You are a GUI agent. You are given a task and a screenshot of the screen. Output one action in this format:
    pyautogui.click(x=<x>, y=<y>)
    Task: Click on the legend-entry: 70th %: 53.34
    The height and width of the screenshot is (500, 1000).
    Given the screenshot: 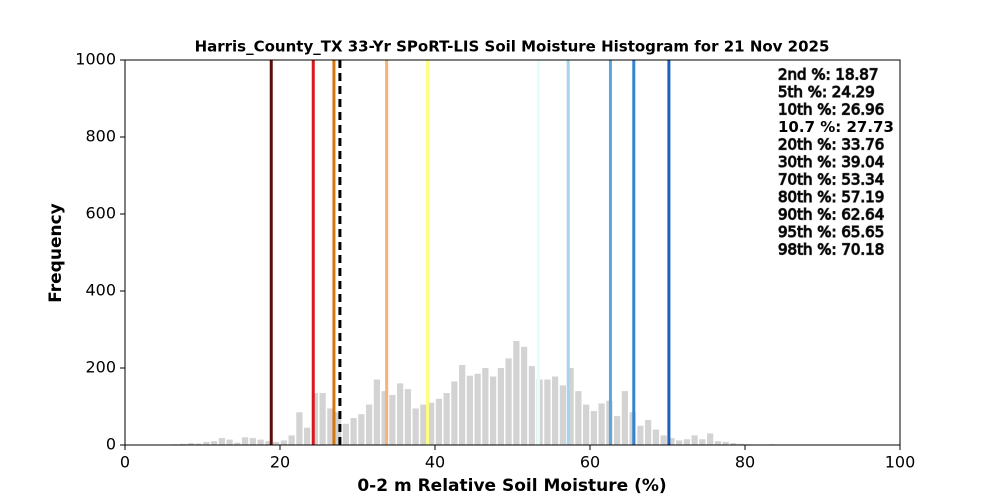 What is the action you would take?
    pyautogui.click(x=831, y=180)
    